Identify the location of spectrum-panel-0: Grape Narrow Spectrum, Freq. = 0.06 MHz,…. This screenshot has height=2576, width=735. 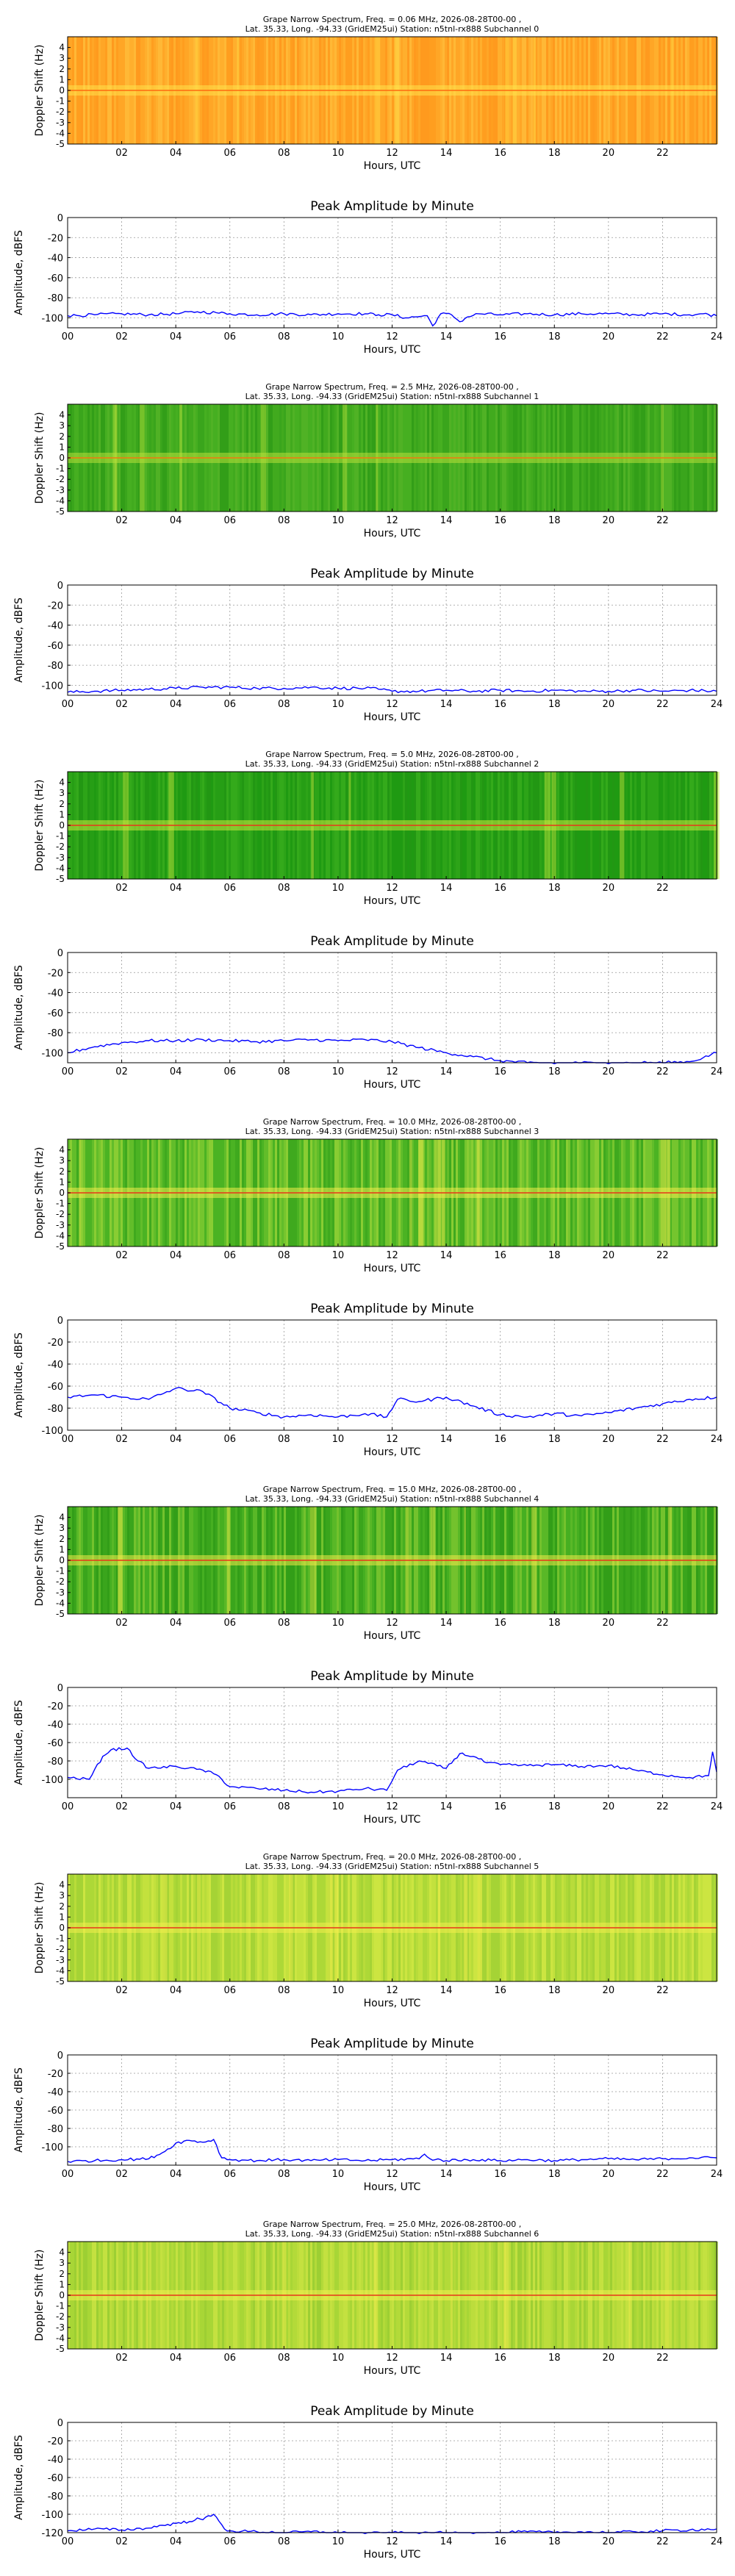
(376, 93).